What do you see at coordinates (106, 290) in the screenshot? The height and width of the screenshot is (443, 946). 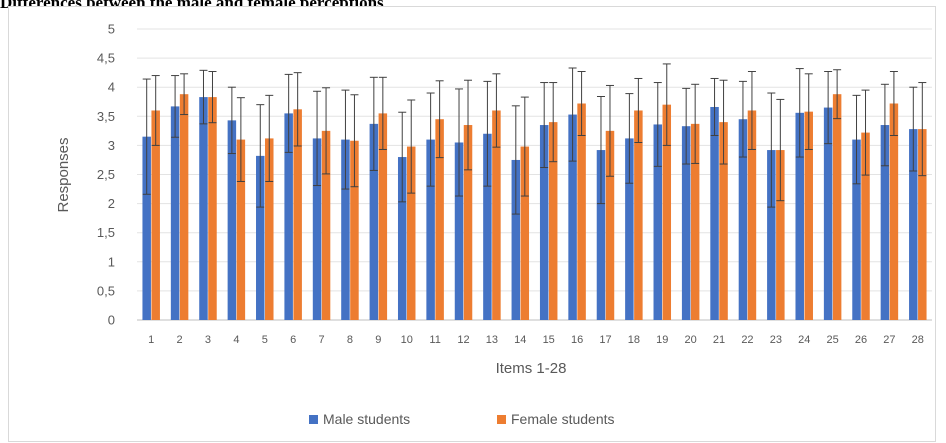 I see `y-tick-label: 0,5` at bounding box center [106, 290].